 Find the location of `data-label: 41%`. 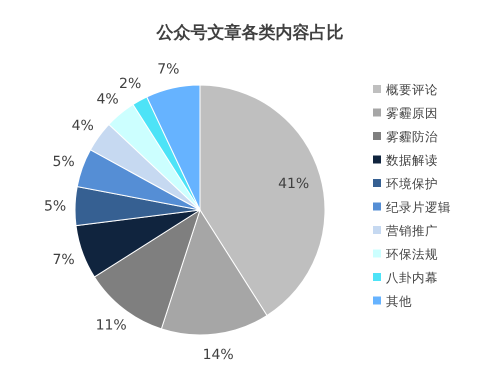

data-label: 41% is located at coordinates (294, 184).